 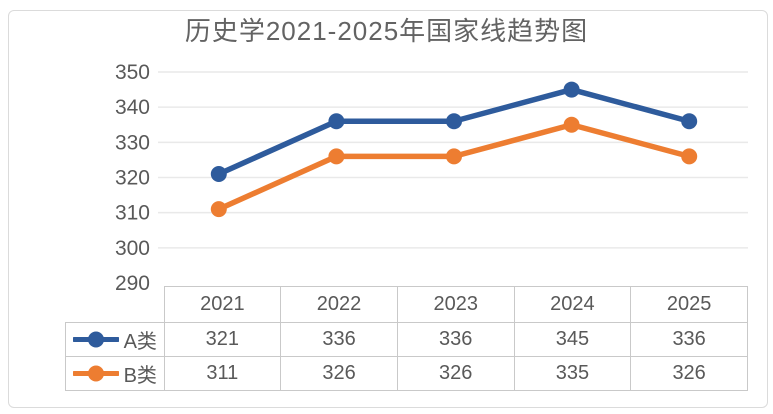 I want to click on table-row-B类: B类 311 326 326 335 326, so click(x=406, y=373).